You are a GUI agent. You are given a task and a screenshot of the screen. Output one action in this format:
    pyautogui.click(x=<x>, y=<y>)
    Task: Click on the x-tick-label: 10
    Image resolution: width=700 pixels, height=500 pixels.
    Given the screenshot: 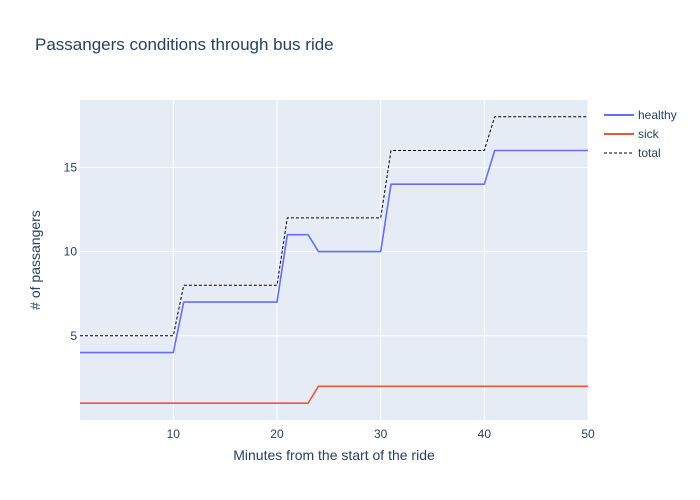 What is the action you would take?
    pyautogui.click(x=174, y=434)
    